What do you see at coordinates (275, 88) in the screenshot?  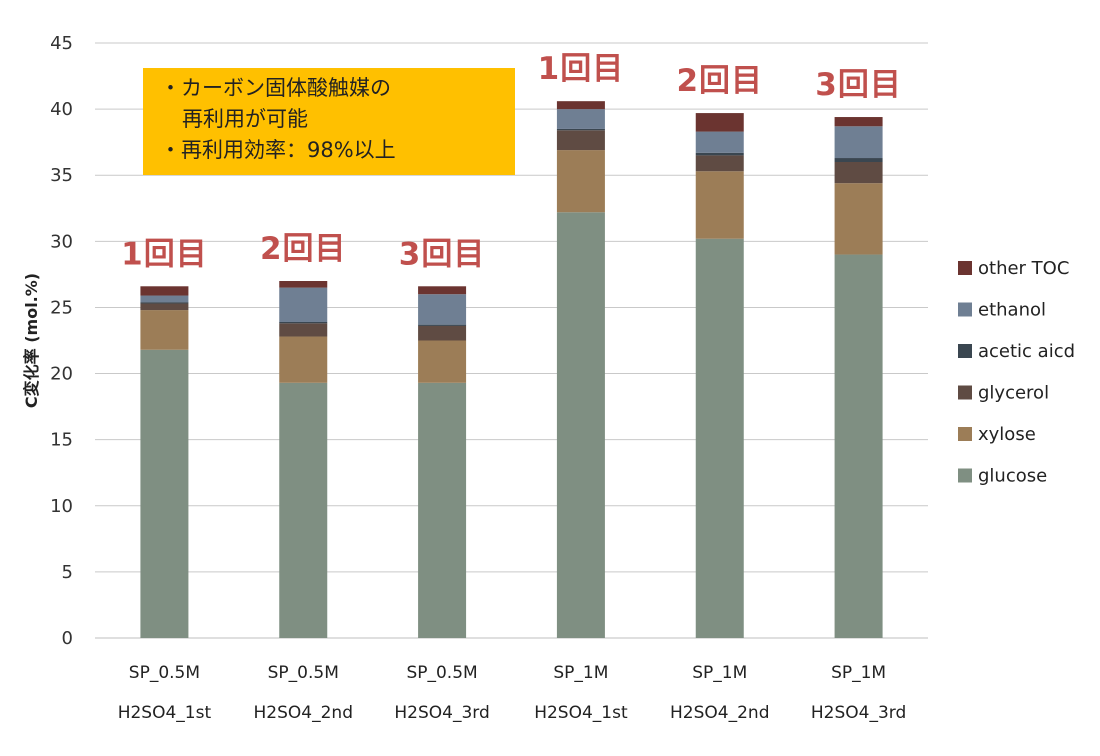 I see `callout-text: ・カーボン固体酸触媒の` at bounding box center [275, 88].